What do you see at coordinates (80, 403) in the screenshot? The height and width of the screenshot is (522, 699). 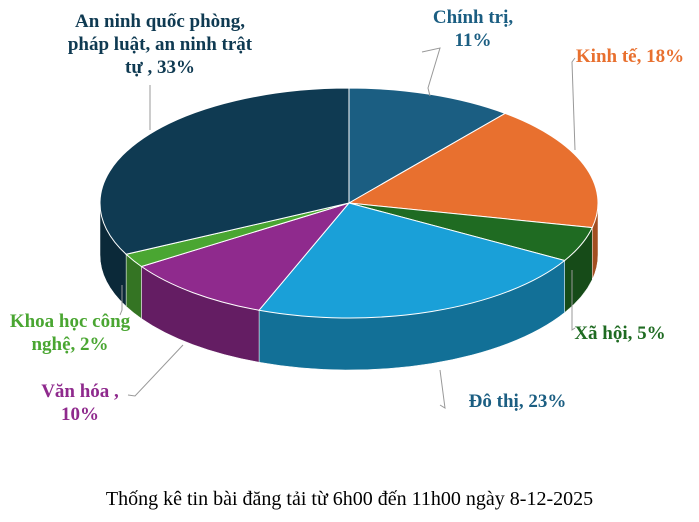 I see `label-van-hoa: Văn hóa , 10%` at bounding box center [80, 403].